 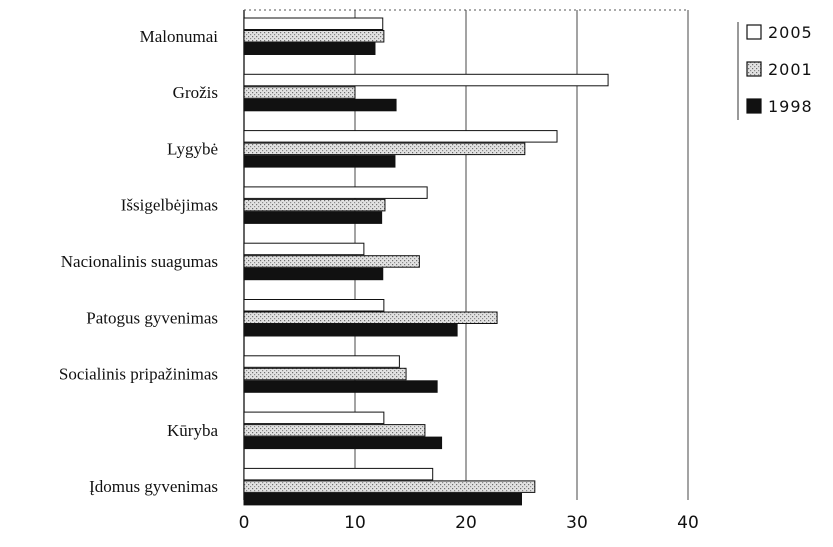 What do you see at coordinates (153, 486) in the screenshot?
I see `category-label: Įdomus gyvenimas` at bounding box center [153, 486].